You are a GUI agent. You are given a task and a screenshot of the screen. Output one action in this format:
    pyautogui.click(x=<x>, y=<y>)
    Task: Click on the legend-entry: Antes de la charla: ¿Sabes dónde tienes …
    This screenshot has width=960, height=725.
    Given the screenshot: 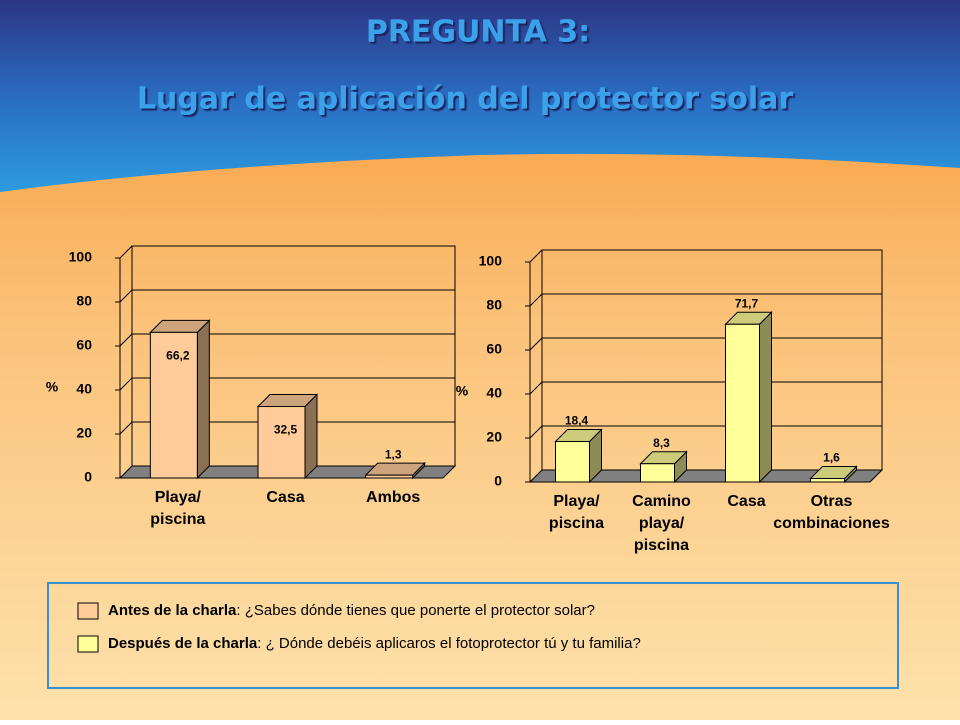 What is the action you would take?
    pyautogui.click(x=351, y=610)
    